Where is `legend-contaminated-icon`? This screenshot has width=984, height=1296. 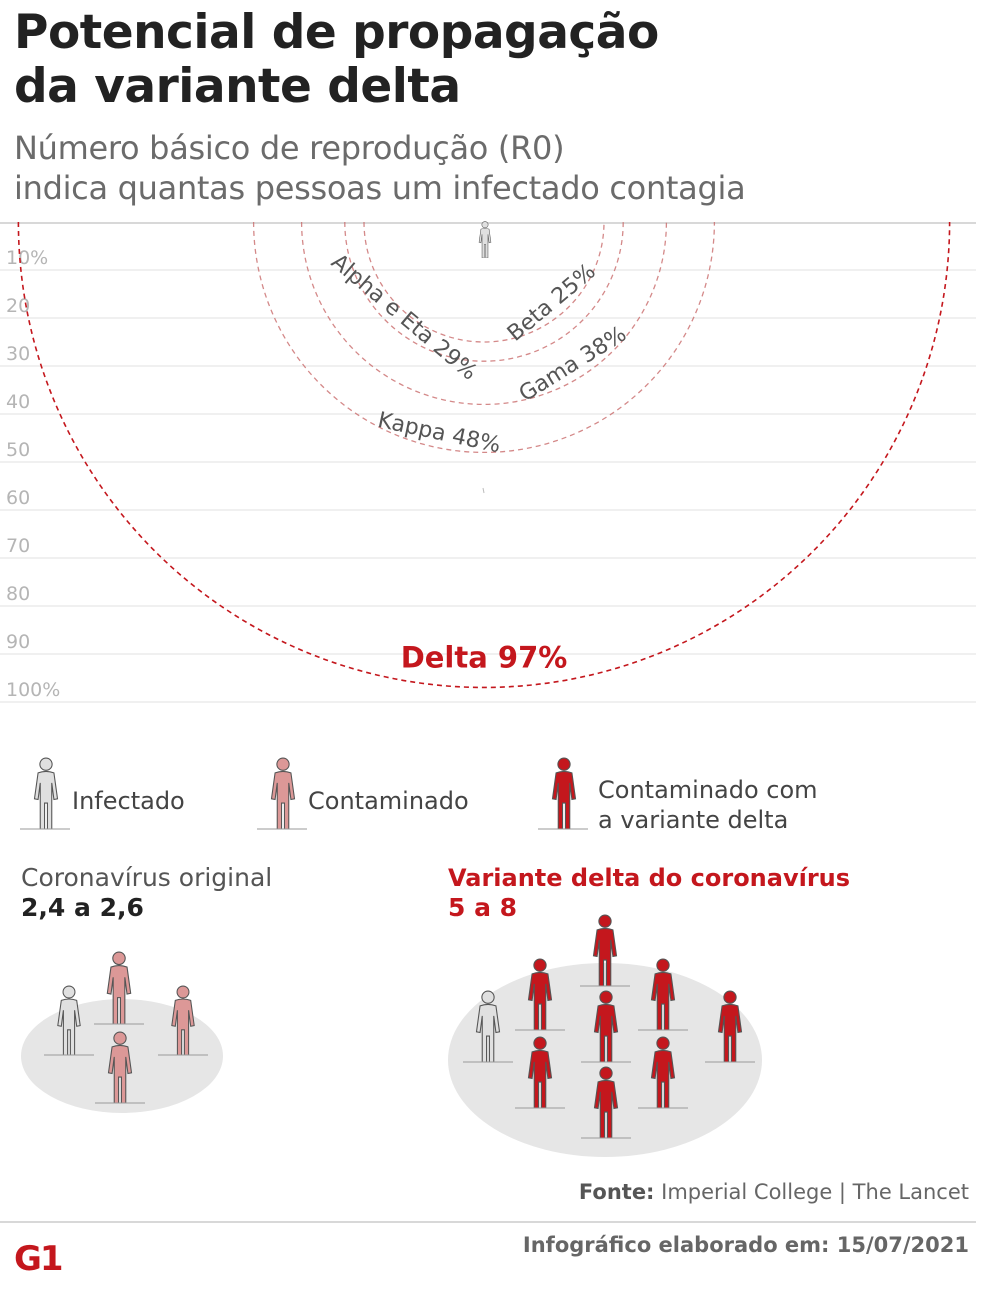 legend-contaminated-icon is located at coordinates (282, 793).